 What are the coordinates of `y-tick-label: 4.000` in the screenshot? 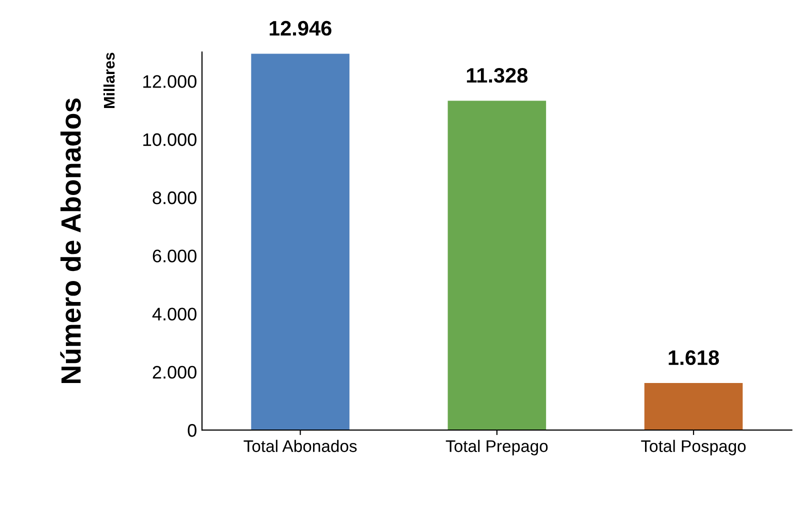 It's located at (174, 314).